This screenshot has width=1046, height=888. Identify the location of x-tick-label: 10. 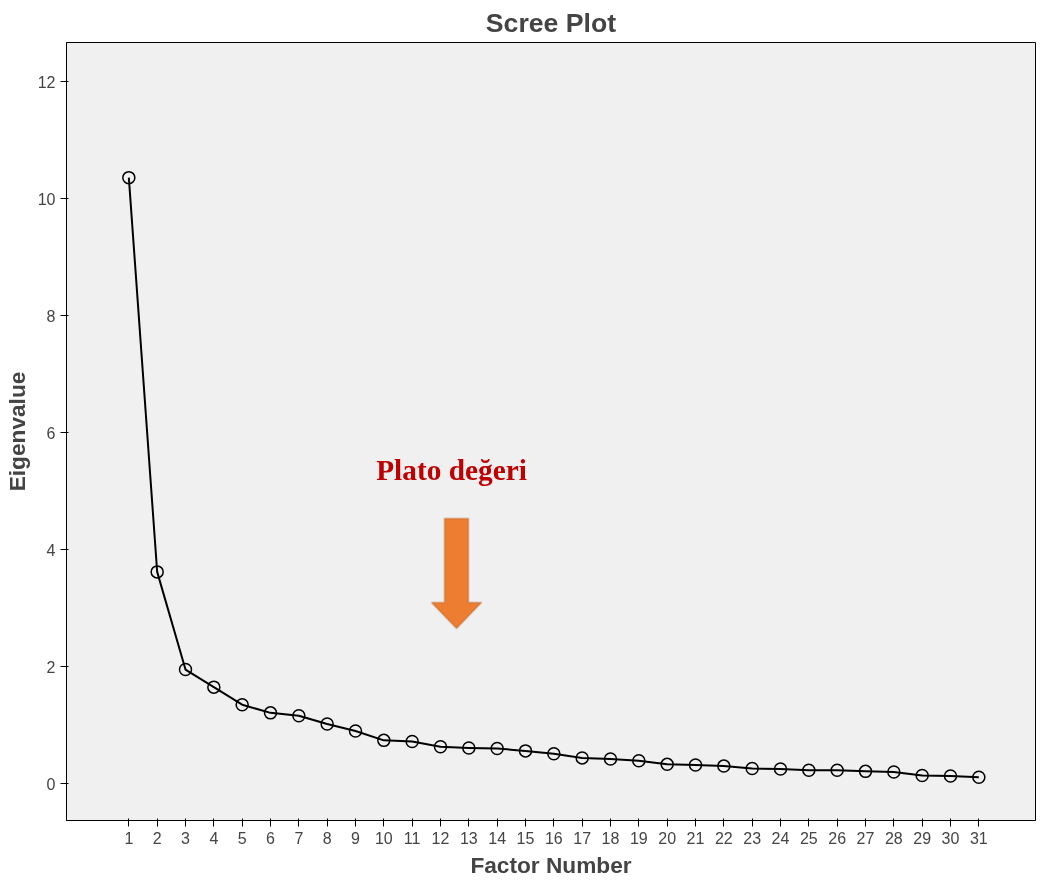
(383, 838).